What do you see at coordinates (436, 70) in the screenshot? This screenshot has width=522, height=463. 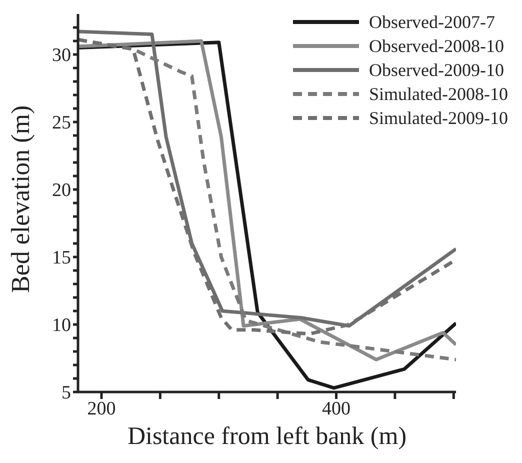 I see `legend-label: Observed-2009-10` at bounding box center [436, 70].